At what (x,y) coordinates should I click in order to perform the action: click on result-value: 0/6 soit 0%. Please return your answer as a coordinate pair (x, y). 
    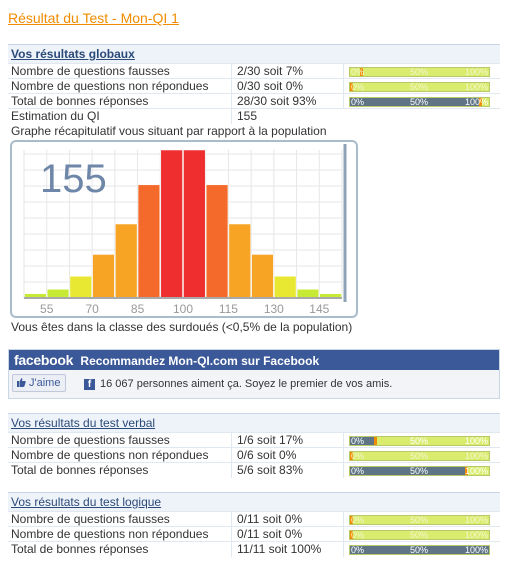
    Looking at the image, I should click on (267, 455).